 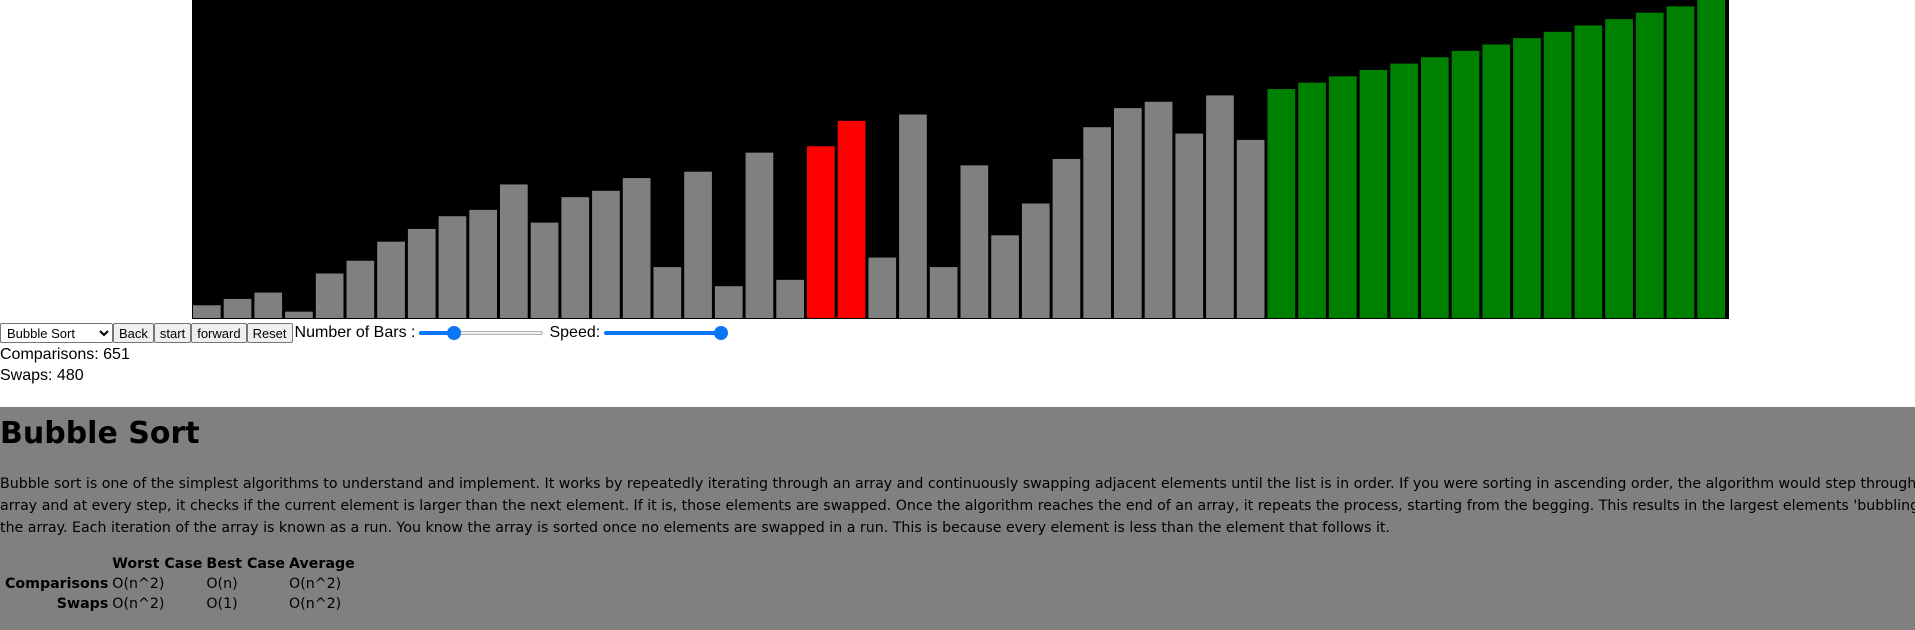 I want to click on algorithm-select: Bubble Sort, so click(x=56, y=333).